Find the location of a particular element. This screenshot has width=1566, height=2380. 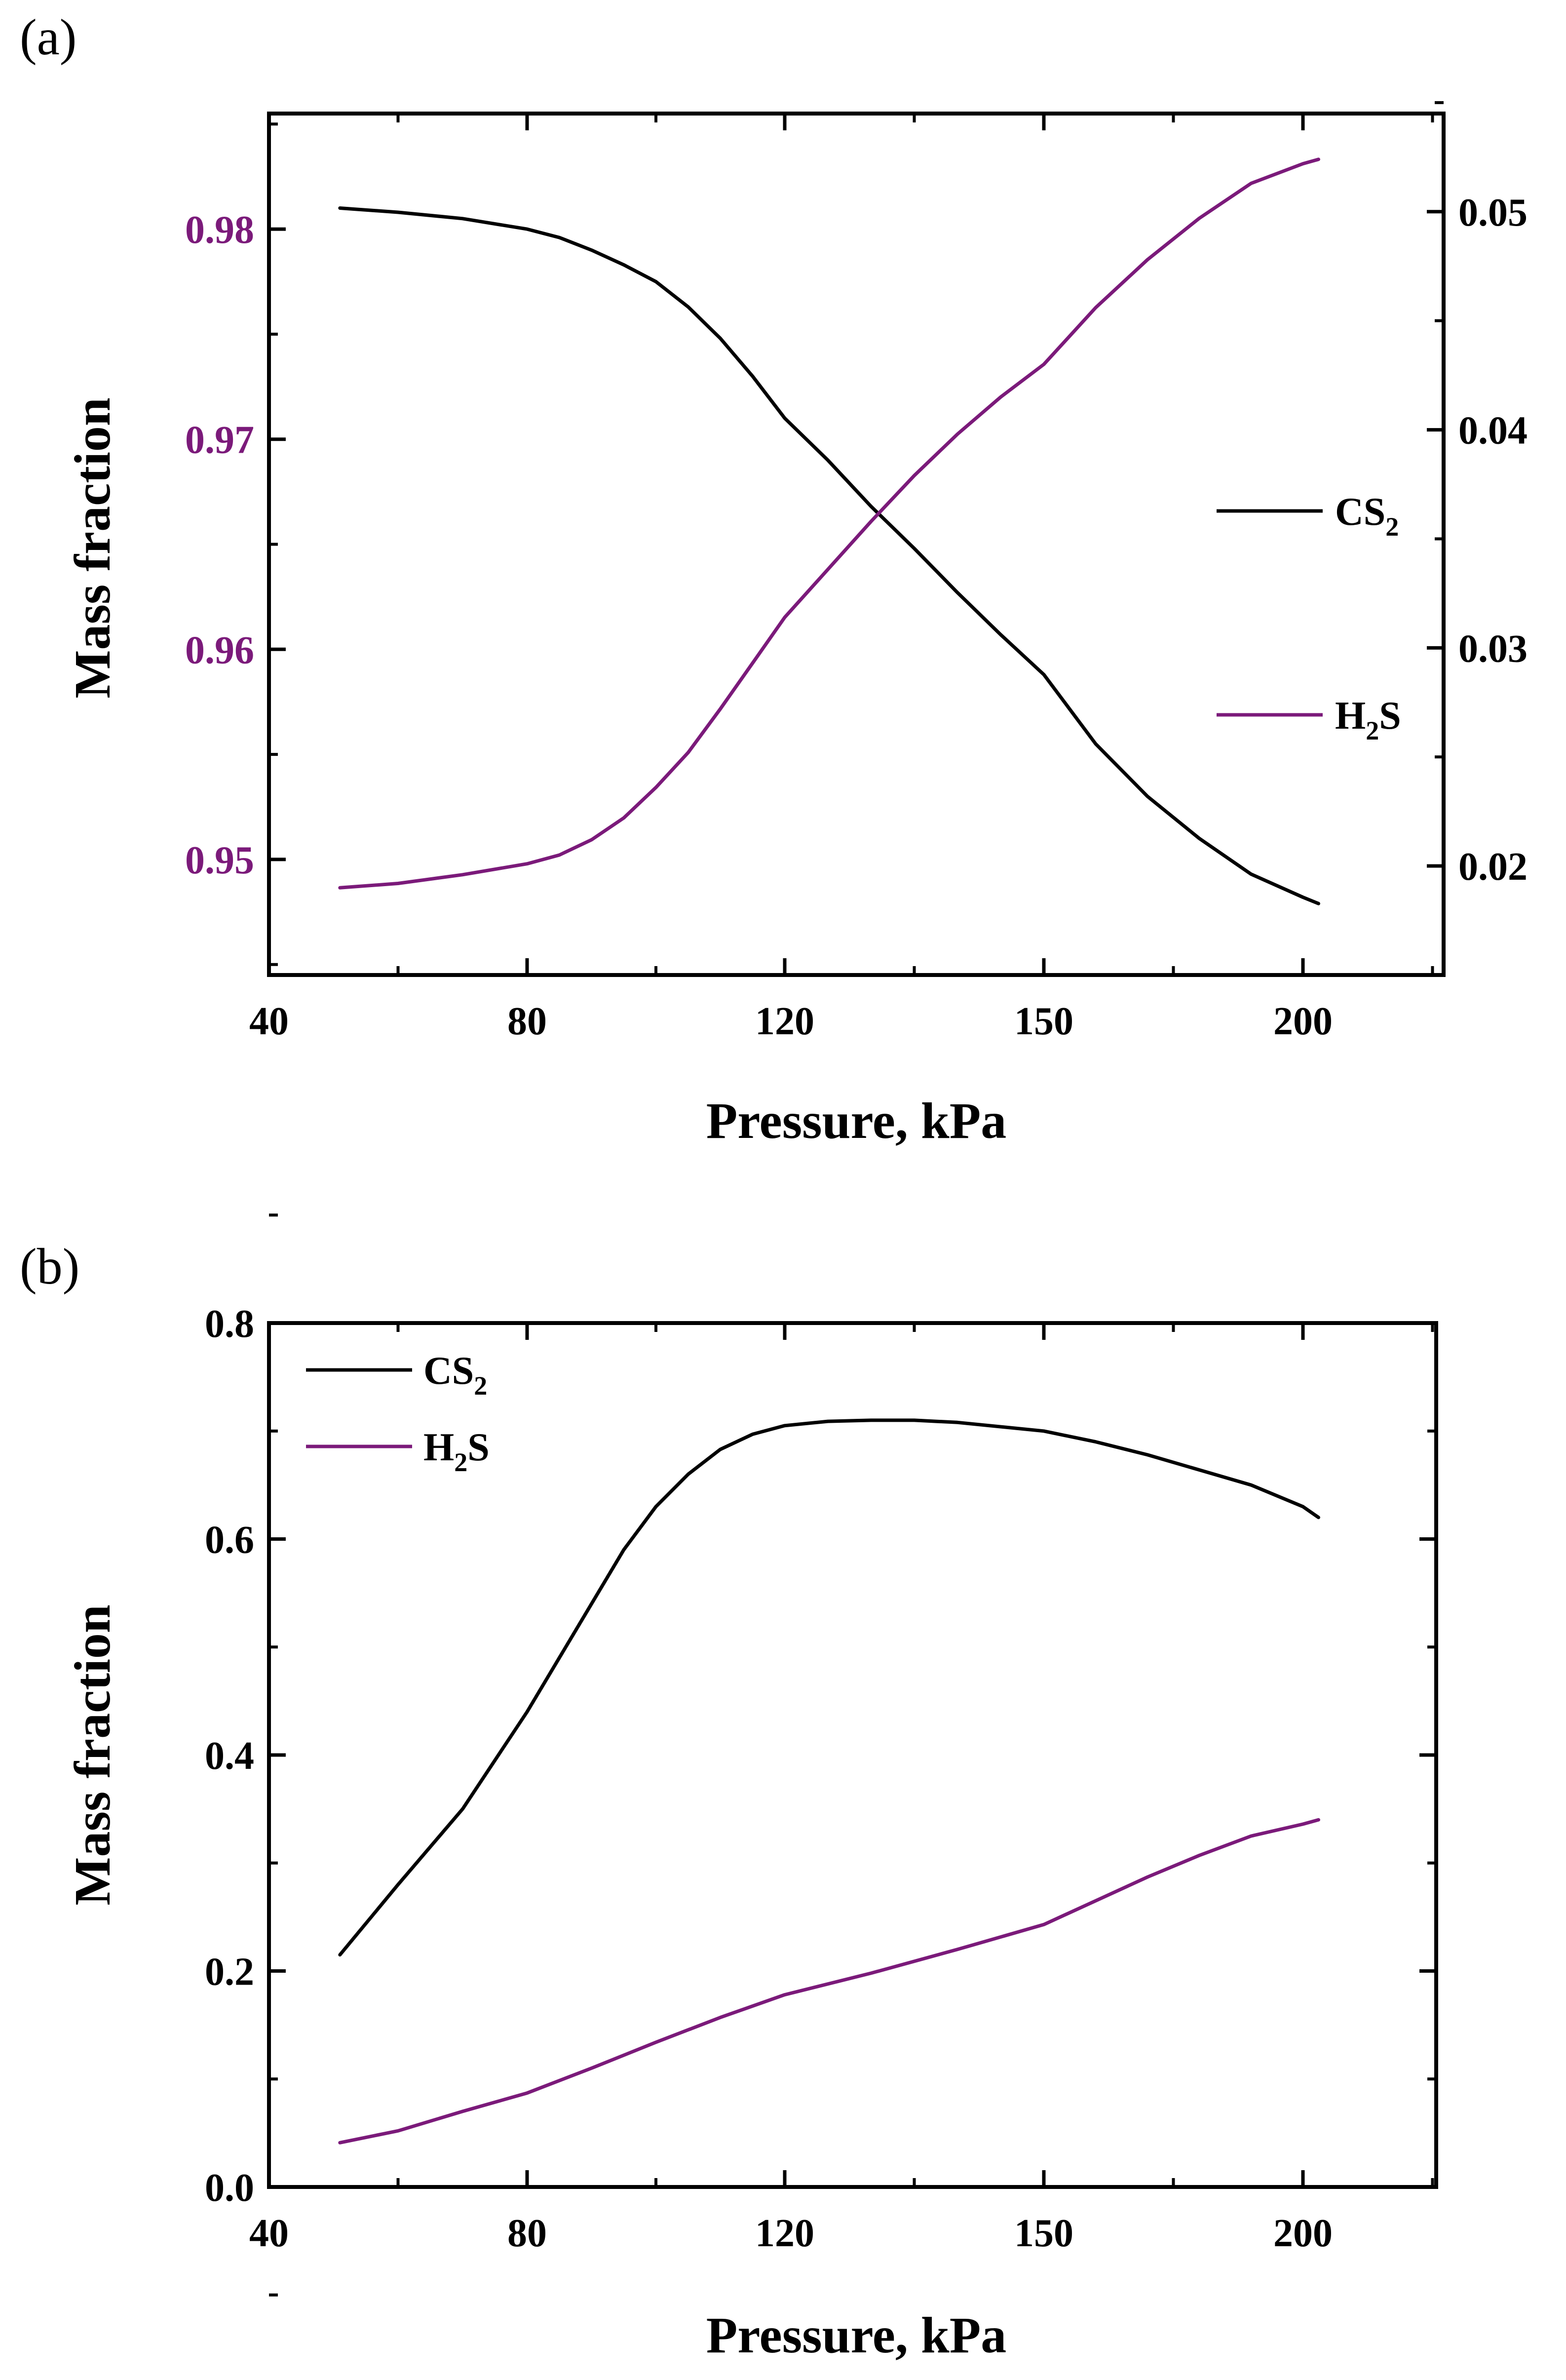

y-tick-label: 0.05 is located at coordinates (1493, 212).